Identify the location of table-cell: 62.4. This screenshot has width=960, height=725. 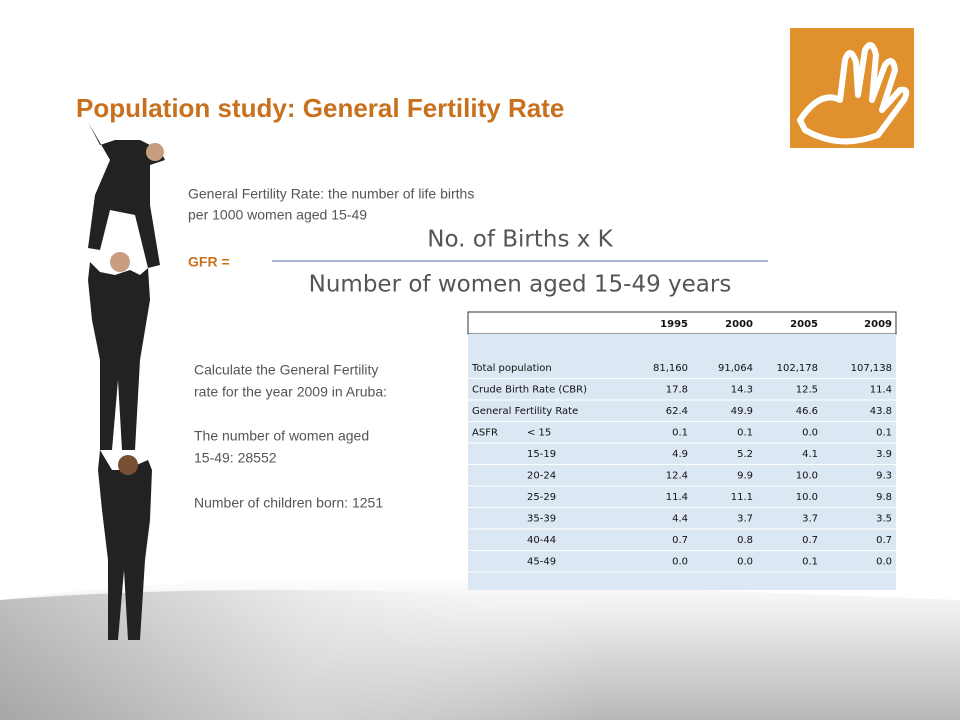
(677, 411).